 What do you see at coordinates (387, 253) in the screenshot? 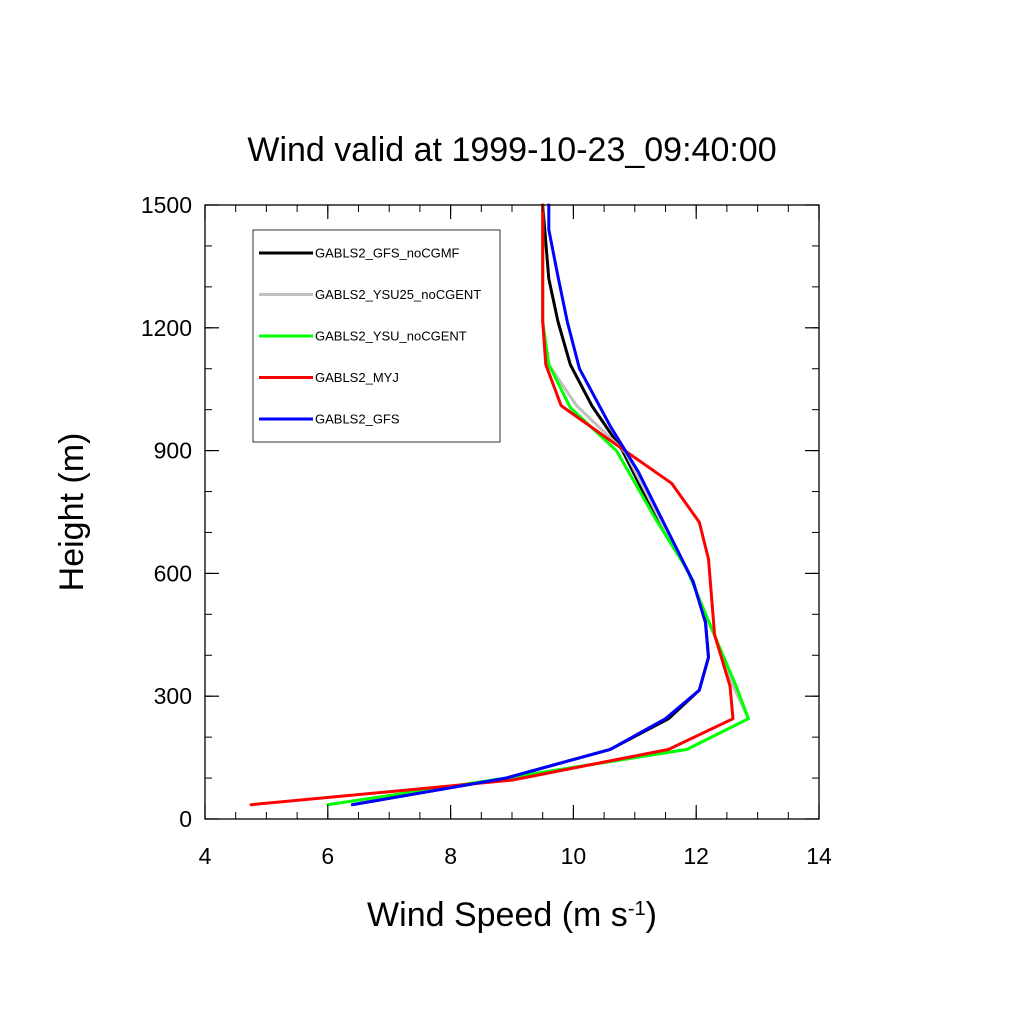
I see `legend-label-0: GABLS2_GFS_noCGMF` at bounding box center [387, 253].